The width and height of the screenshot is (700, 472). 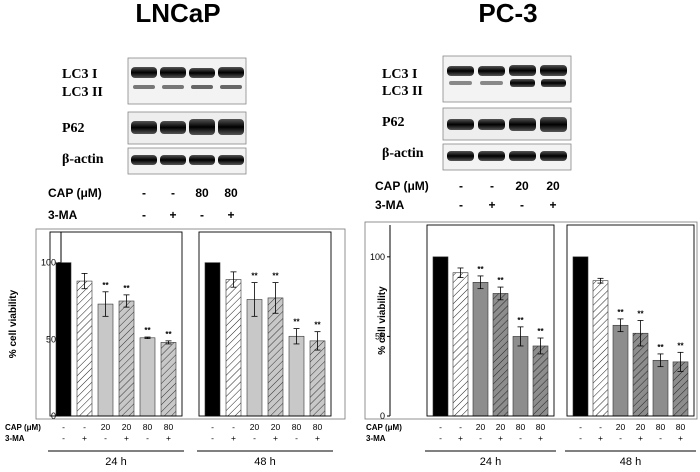 What do you see at coordinates (402, 186) in the screenshot?
I see `treatment-label-cap-pc3: CAP (μM)` at bounding box center [402, 186].